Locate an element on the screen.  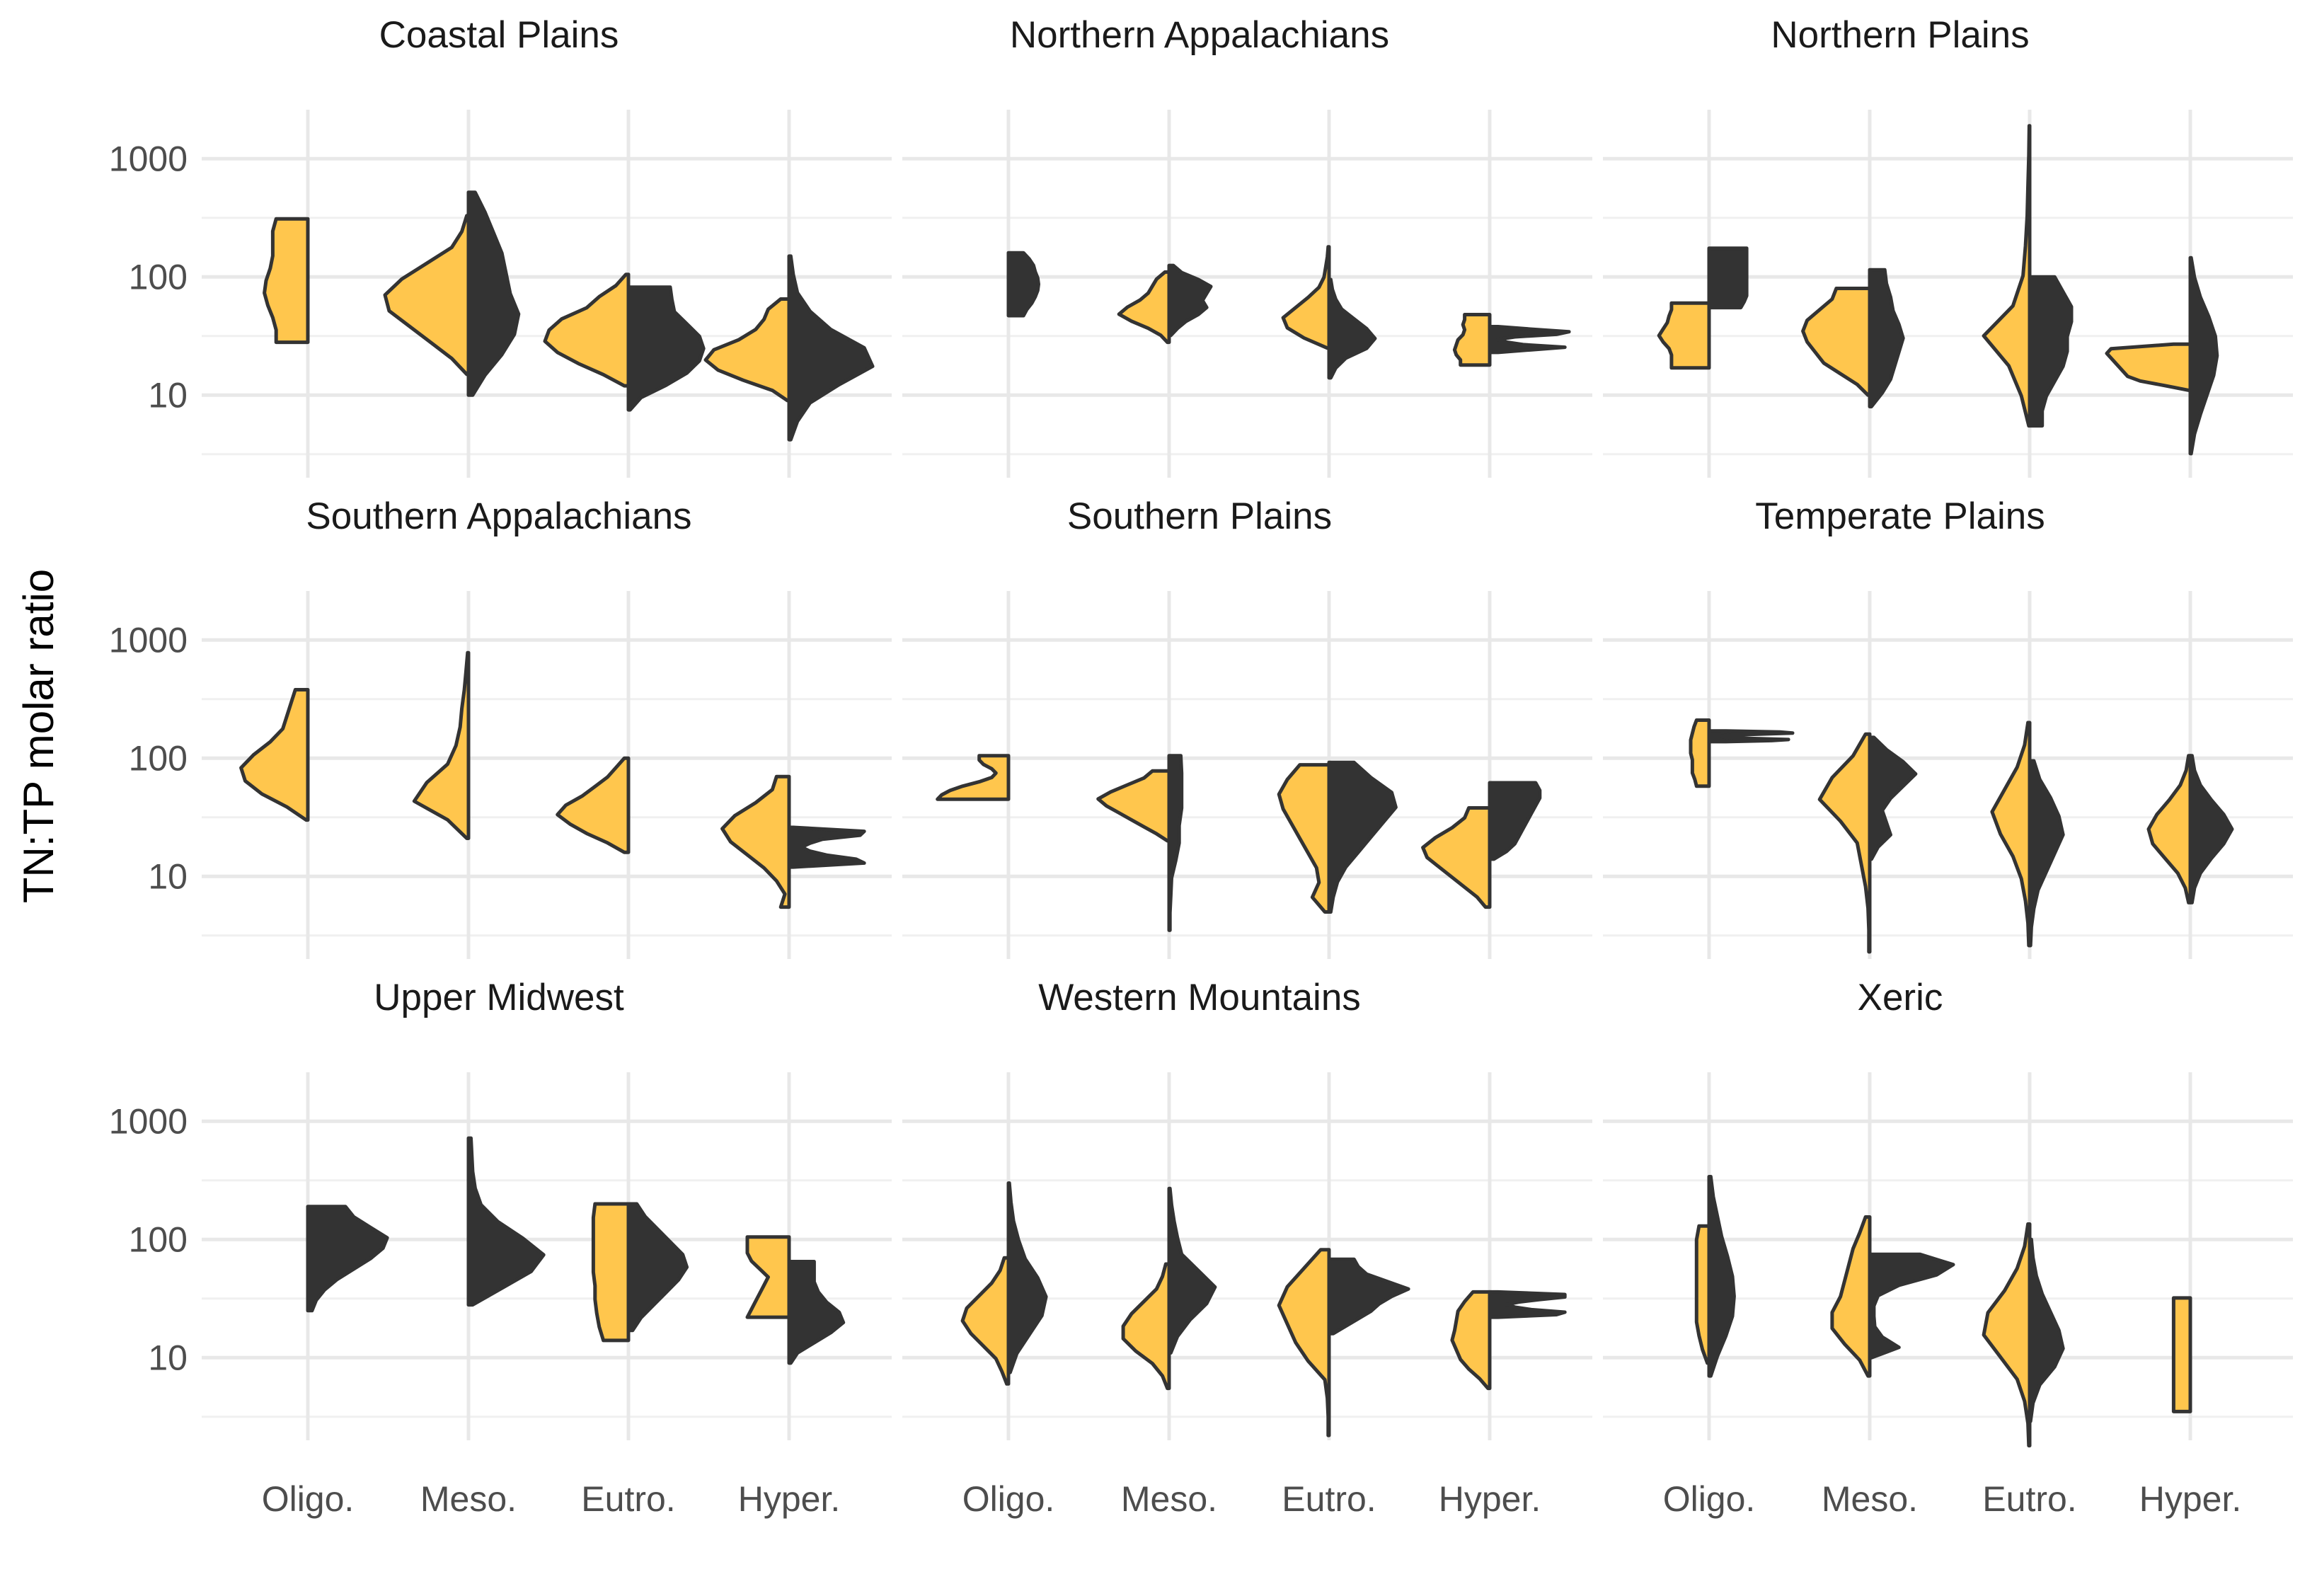
panel-title: Southern Plains is located at coordinates (1199, 516).